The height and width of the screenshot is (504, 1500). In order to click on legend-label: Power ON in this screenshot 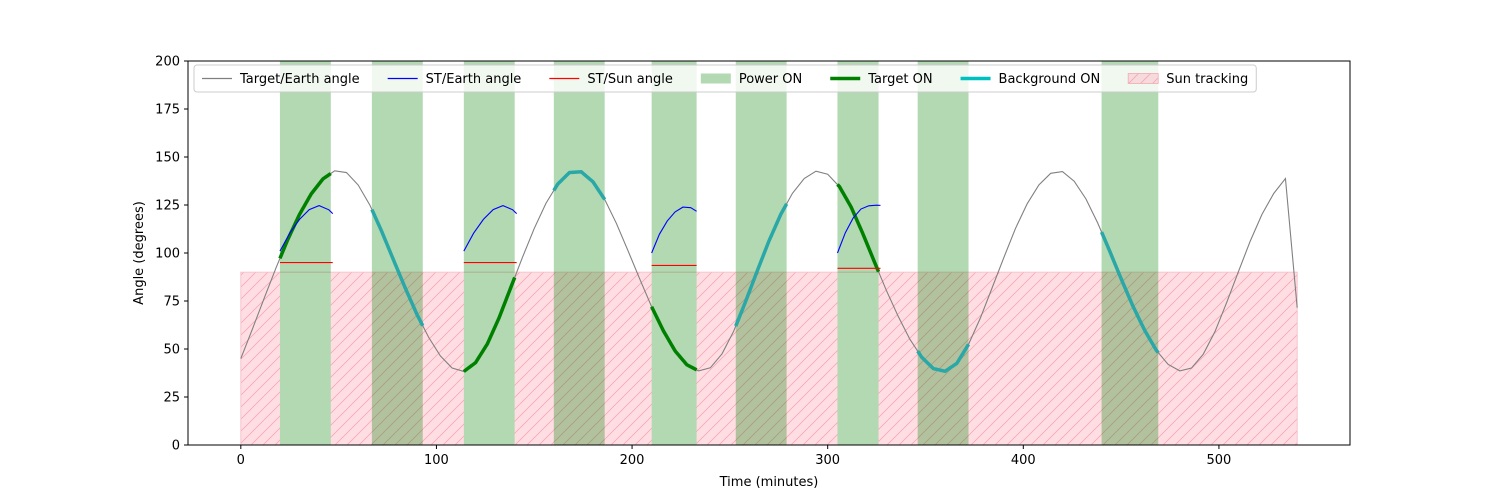, I will do `click(770, 79)`.